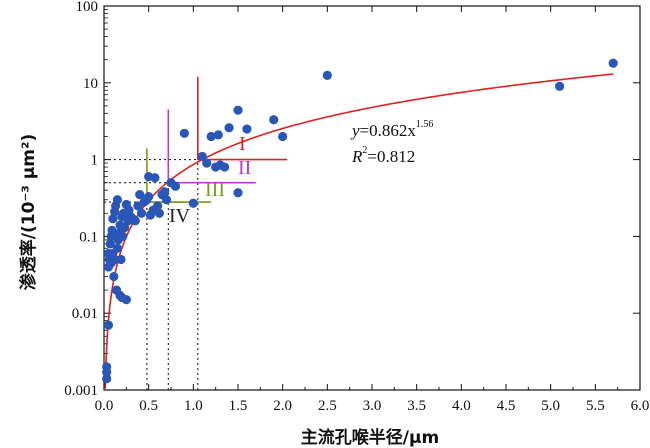 This screenshot has width=650, height=448. I want to click on x-tick-label: 4.5, so click(506, 406).